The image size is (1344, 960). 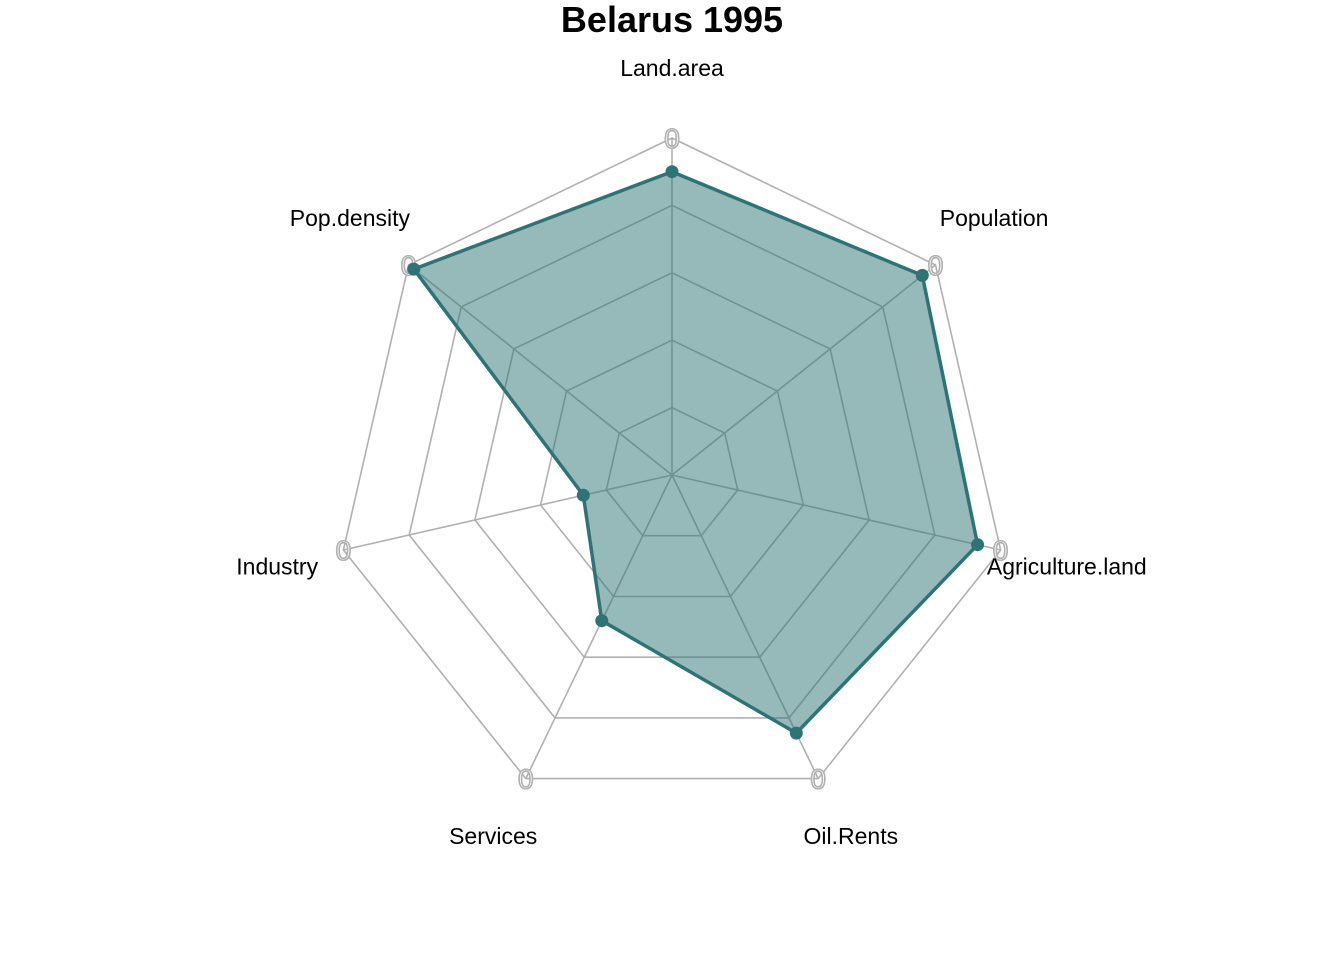 What do you see at coordinates (493, 836) in the screenshot?
I see `axis-label-services: Services` at bounding box center [493, 836].